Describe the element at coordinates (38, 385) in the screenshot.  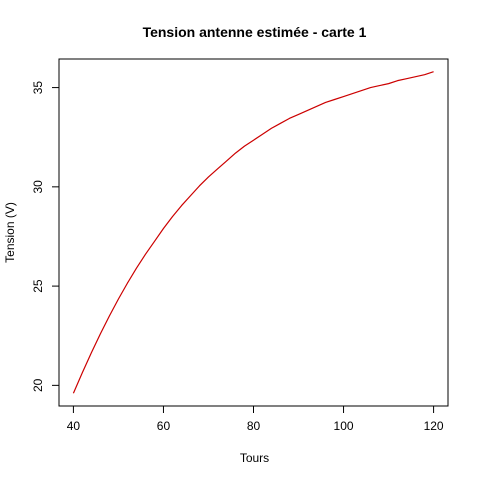
I see `y-tick-label: 20` at that location.